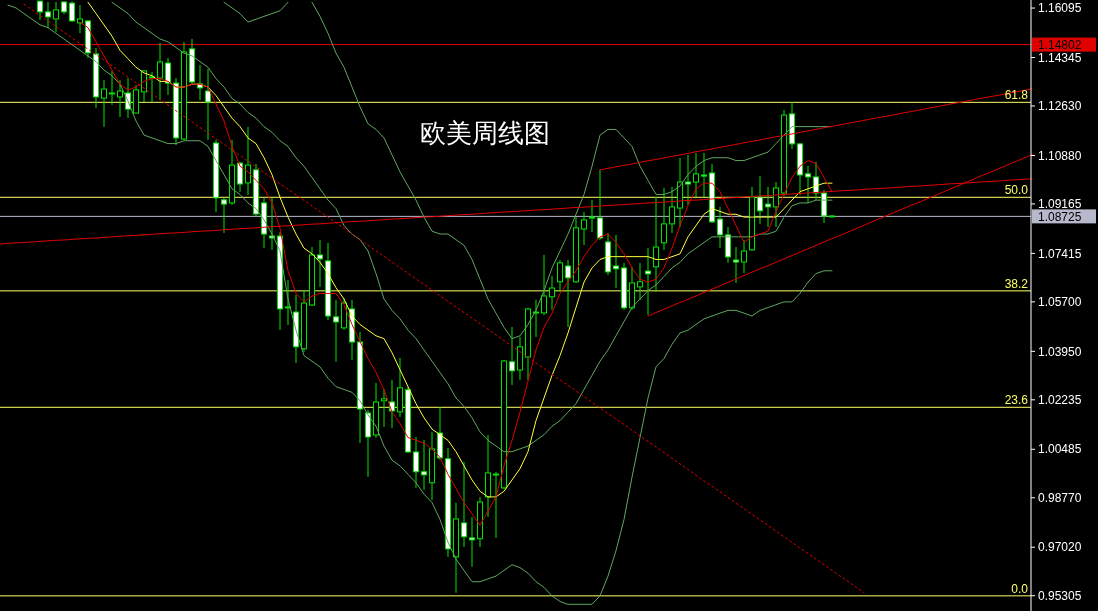 This screenshot has height=611, width=1098. What do you see at coordinates (1060, 155) in the screenshot?
I see `y-tick-label: 1.10880` at bounding box center [1060, 155].